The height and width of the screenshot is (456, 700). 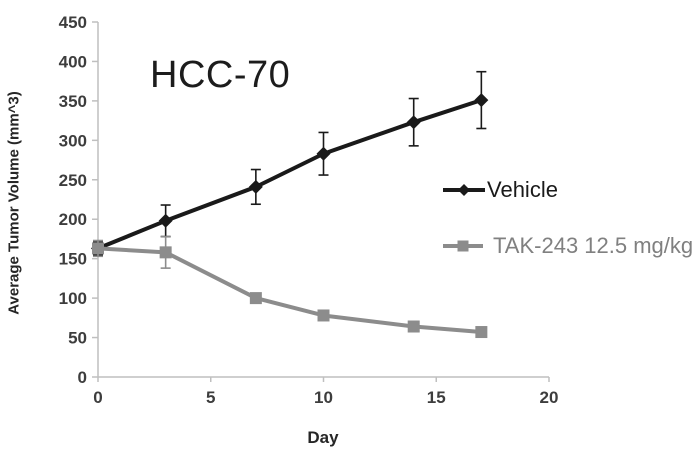 What do you see at coordinates (73, 180) in the screenshot?
I see `y-tick-label: 250` at bounding box center [73, 180].